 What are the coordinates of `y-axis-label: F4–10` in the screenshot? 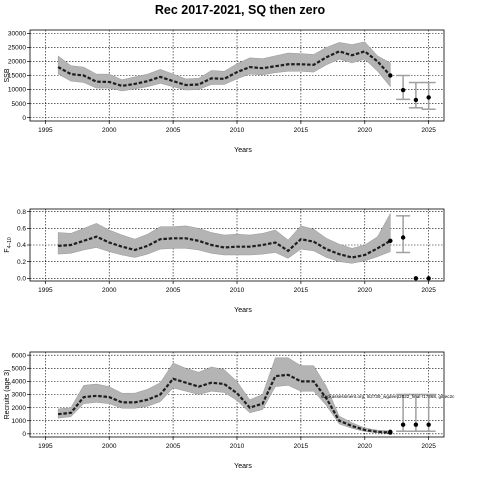 It's located at (8, 245).